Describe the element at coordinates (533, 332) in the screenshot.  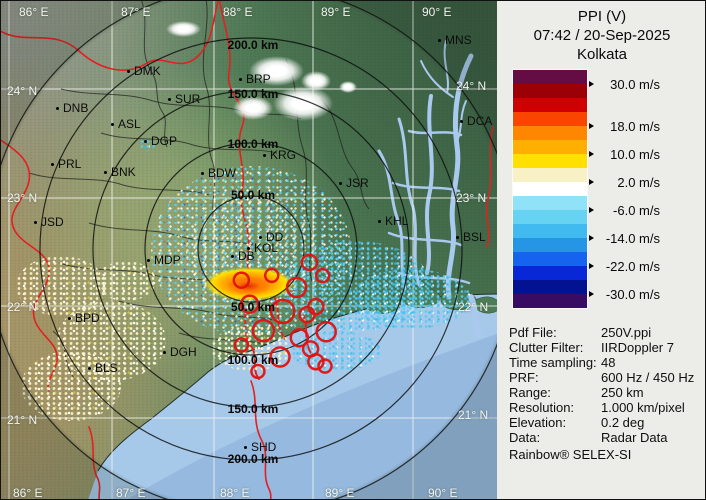
I see `metadata-label: Pdf File:` at that location.